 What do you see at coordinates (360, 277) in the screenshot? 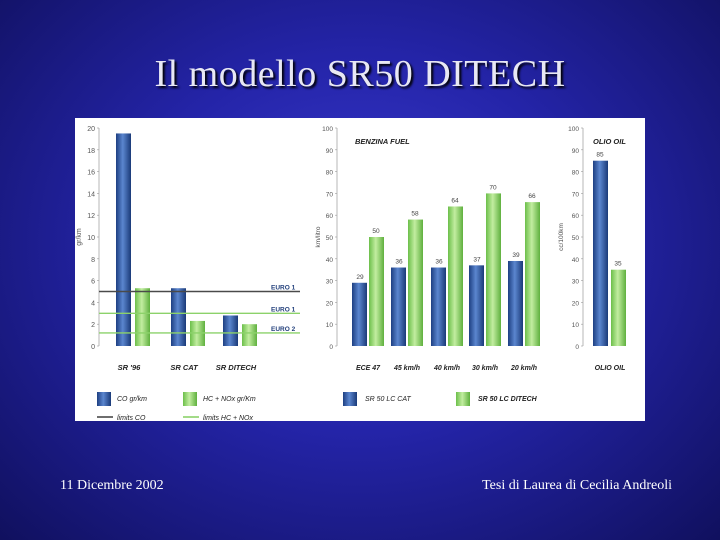
I see `data-label-lc-cat: 29` at bounding box center [360, 277].